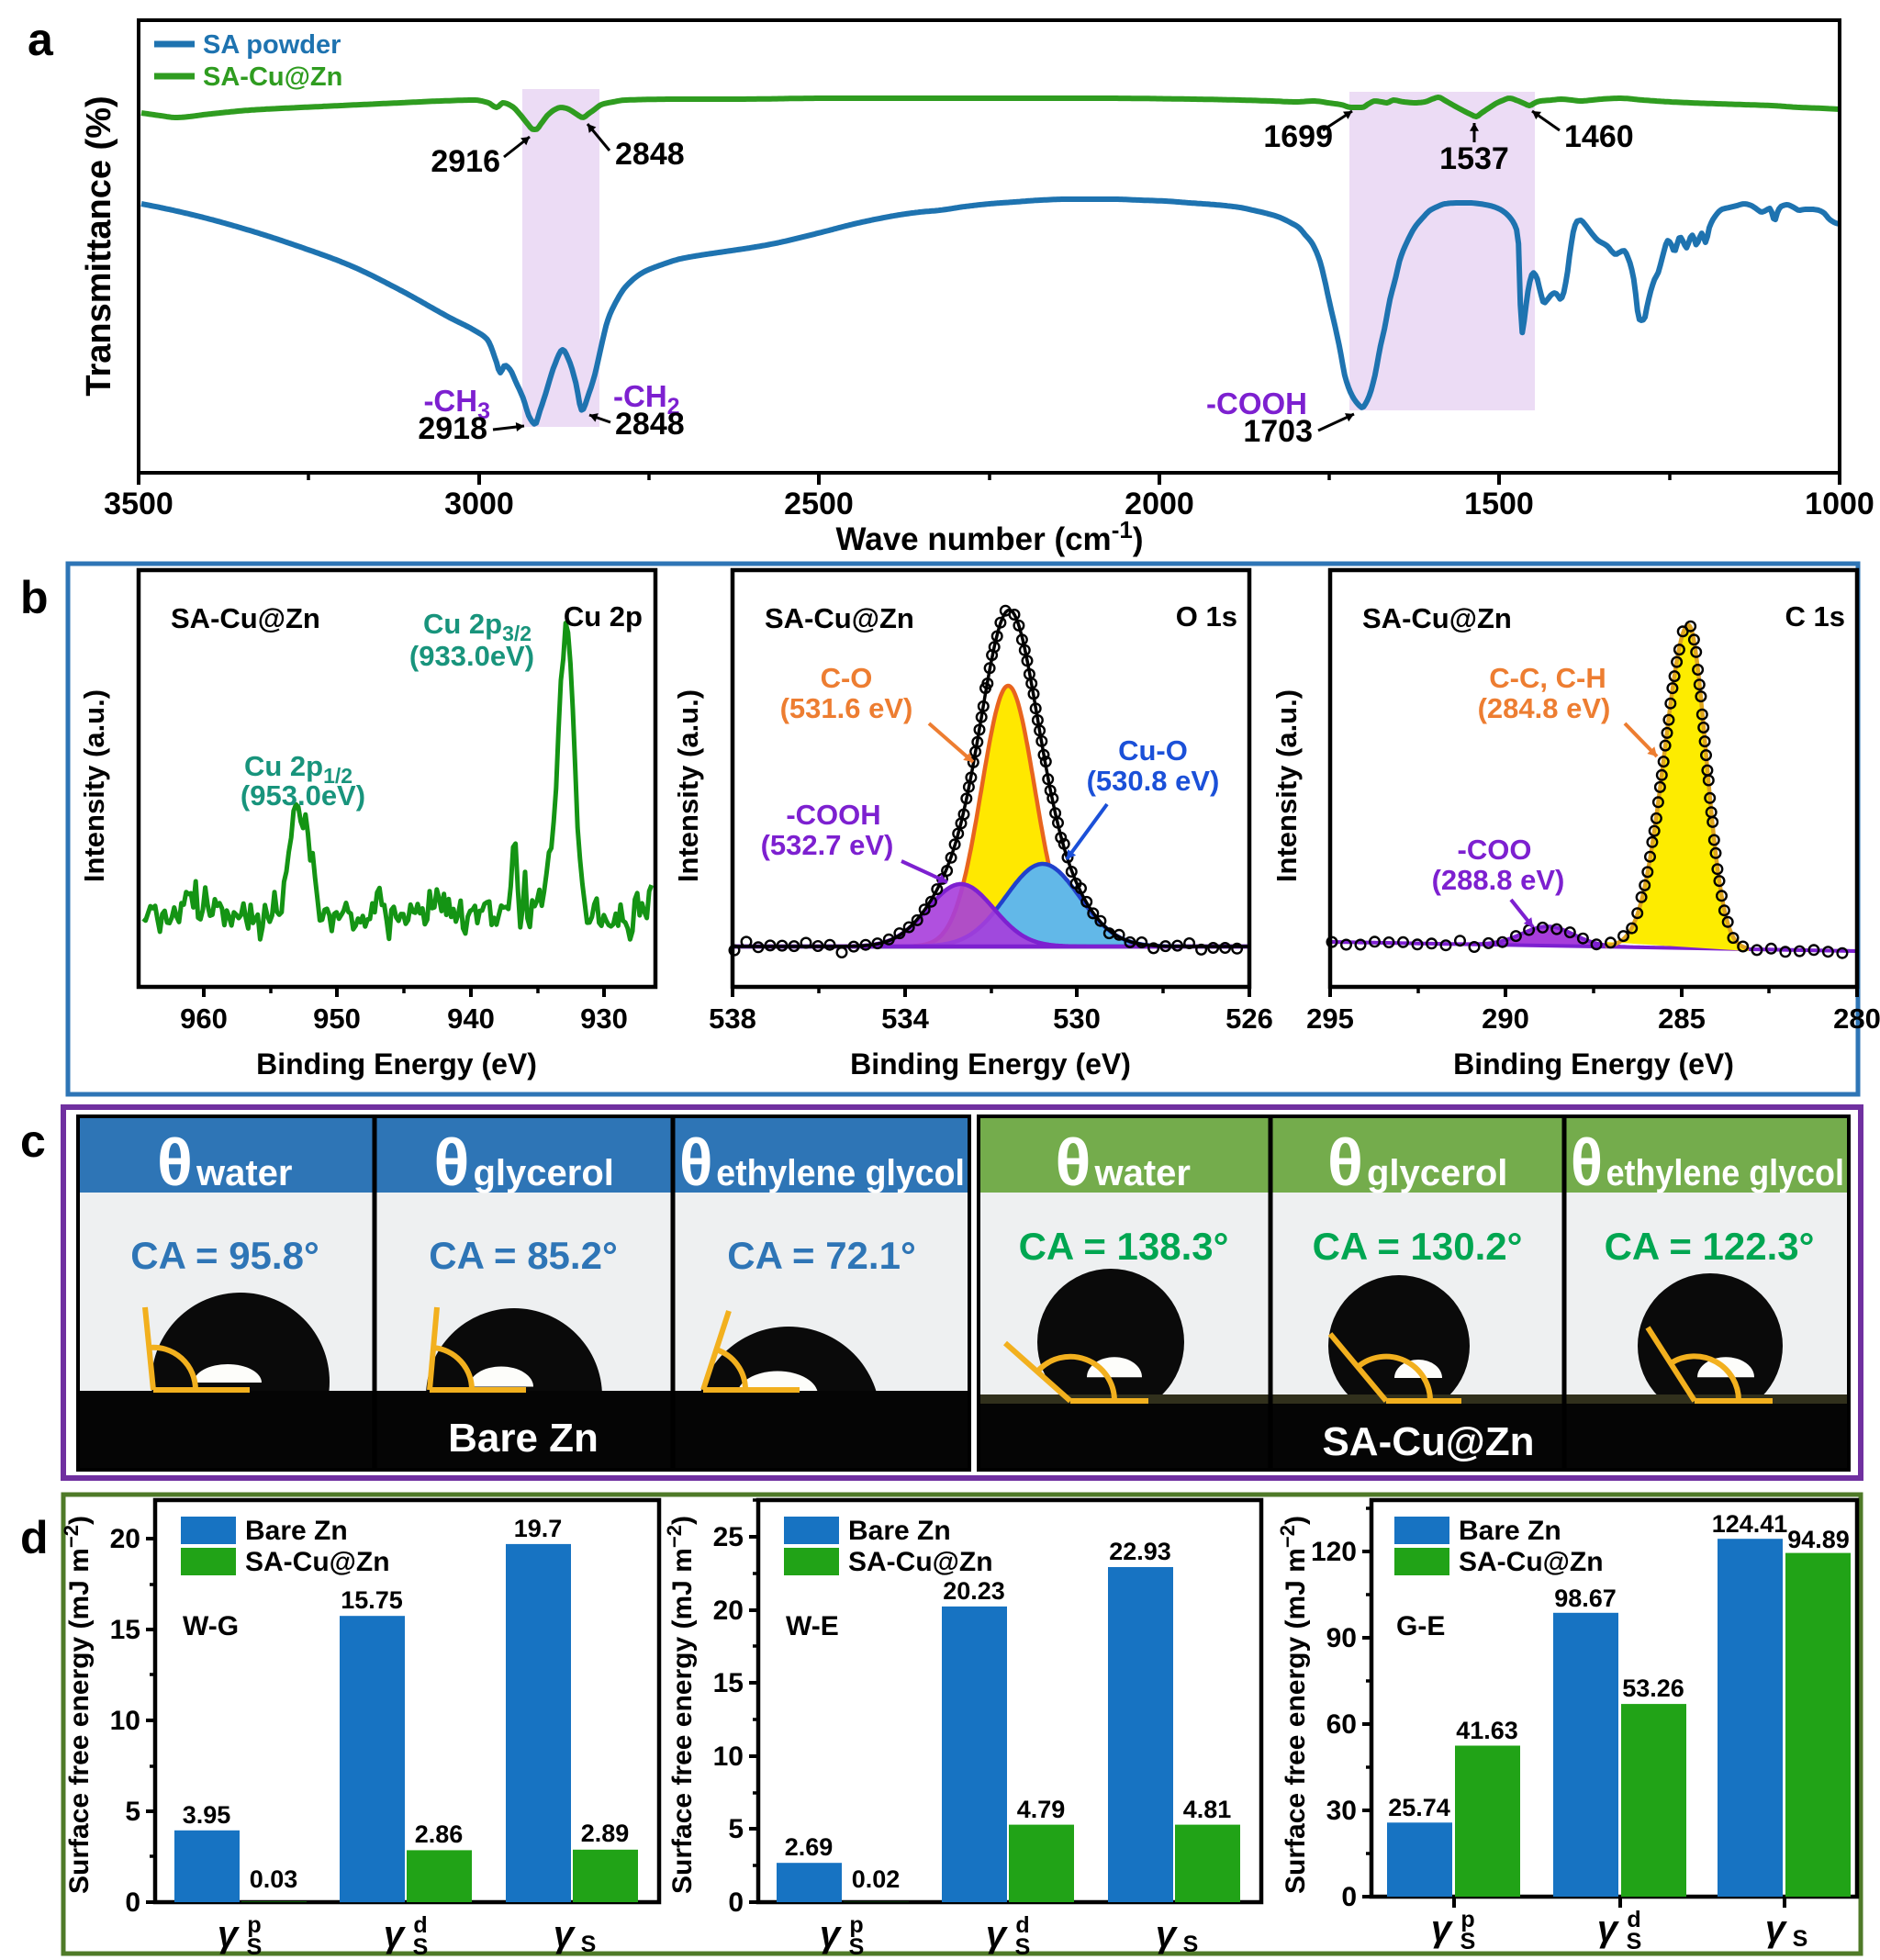 This screenshot has width=1880, height=1960. I want to click on svg-text: 2.86, so click(439, 1834).